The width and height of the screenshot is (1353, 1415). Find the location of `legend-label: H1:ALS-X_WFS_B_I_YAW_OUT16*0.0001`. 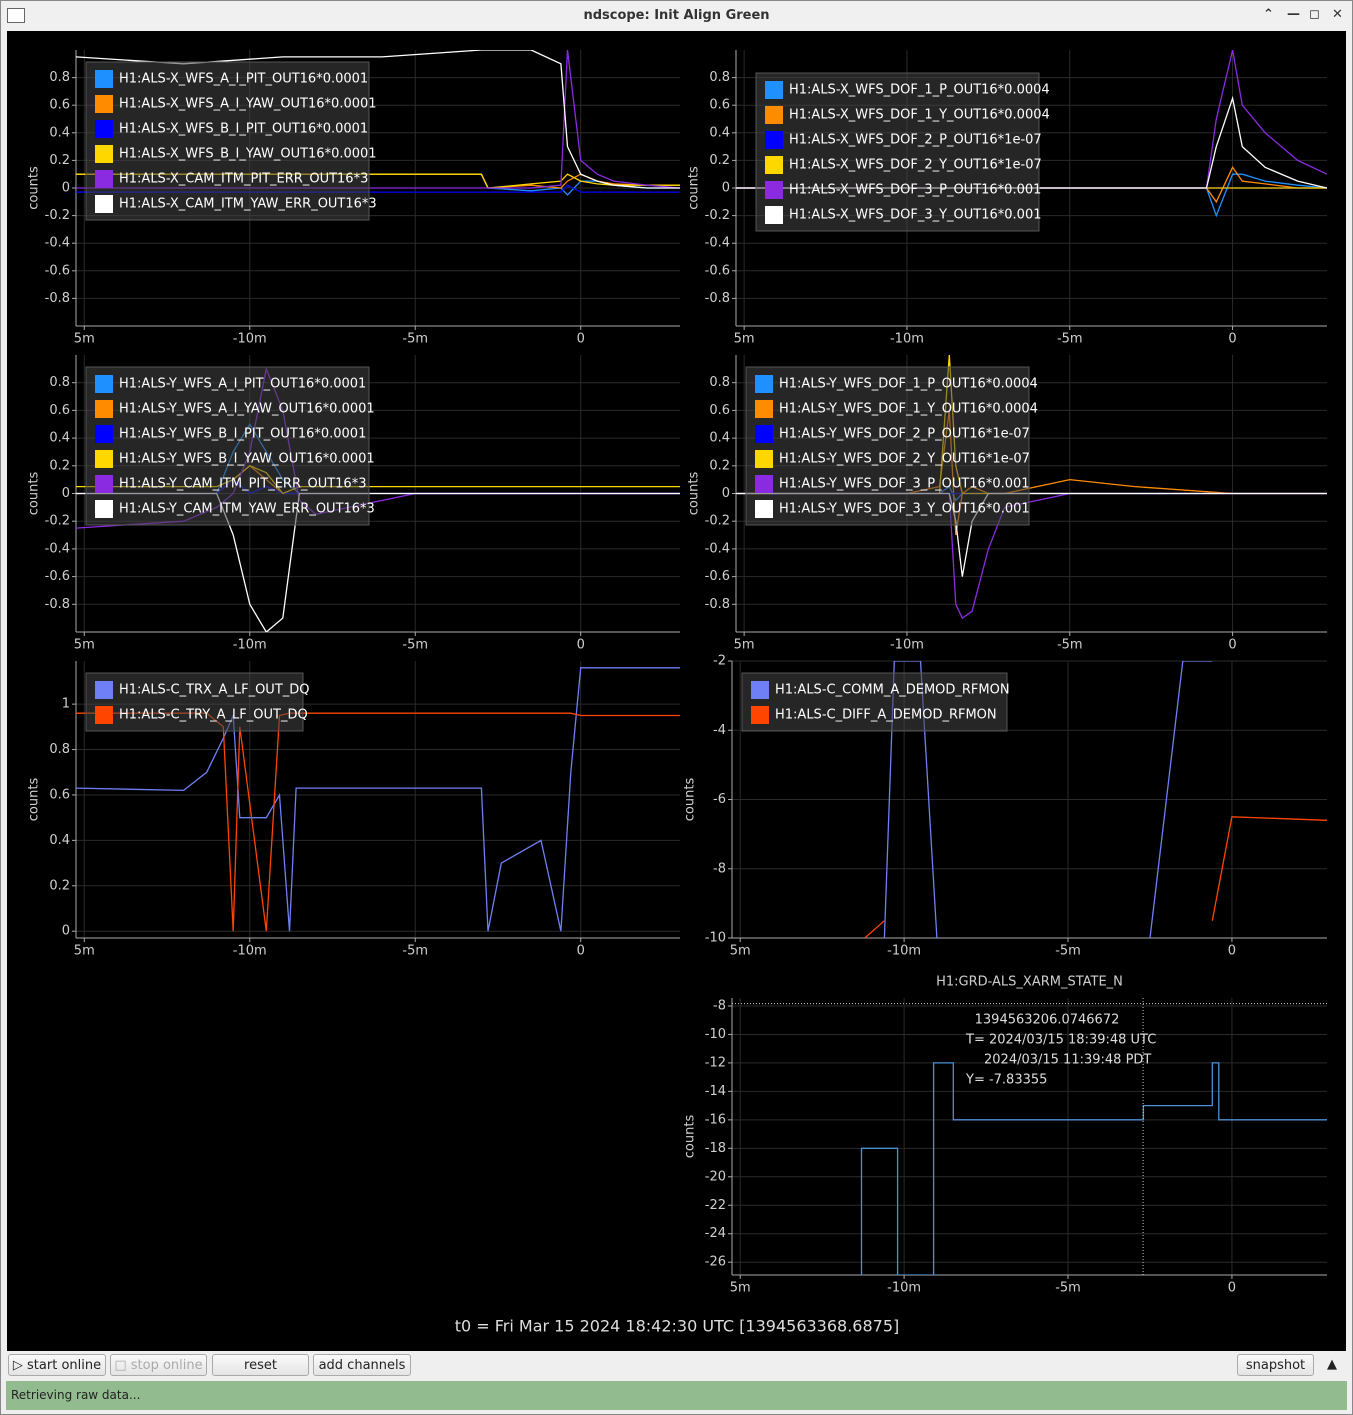

legend-label: H1:ALS-X_WFS_B_I_YAW_OUT16*0.0001 is located at coordinates (248, 154).